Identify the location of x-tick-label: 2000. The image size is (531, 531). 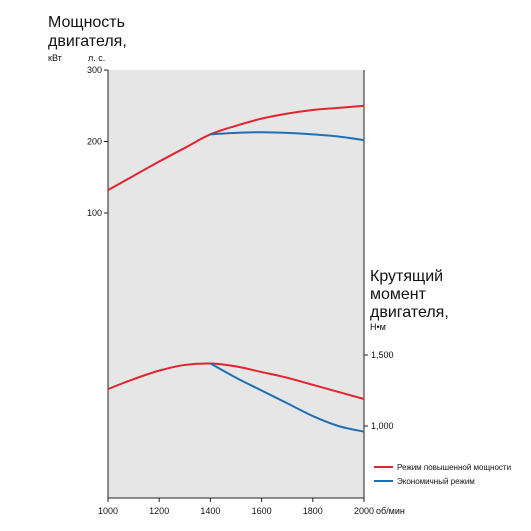
(364, 511).